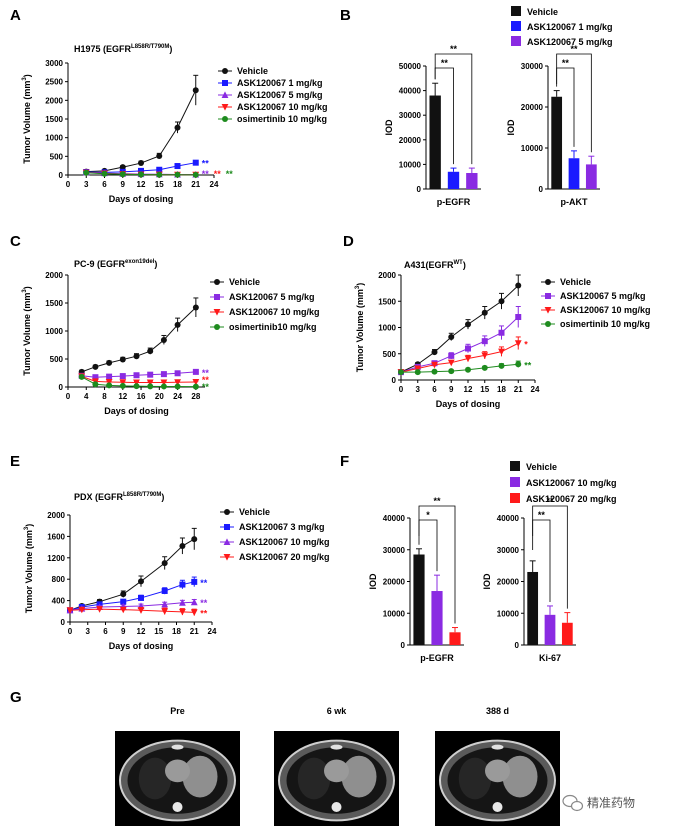  Describe the element at coordinates (553, 125) in the screenshot. I see `panel-B2: 0 10000 20000 30000 p-AKT IOD ****` at that location.